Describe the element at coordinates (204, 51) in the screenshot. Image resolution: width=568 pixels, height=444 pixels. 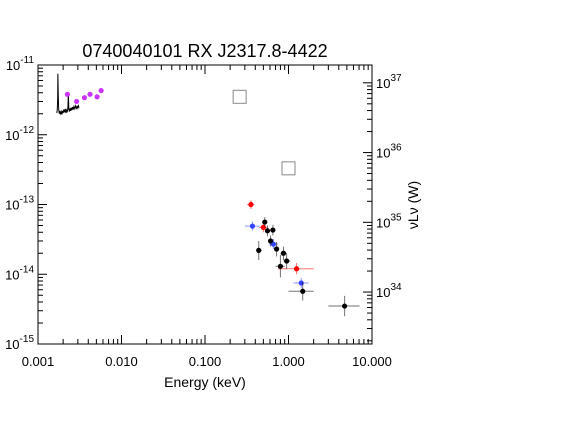
I see `chart-title: 0740040101 RX J2317.8-4422` at that location.